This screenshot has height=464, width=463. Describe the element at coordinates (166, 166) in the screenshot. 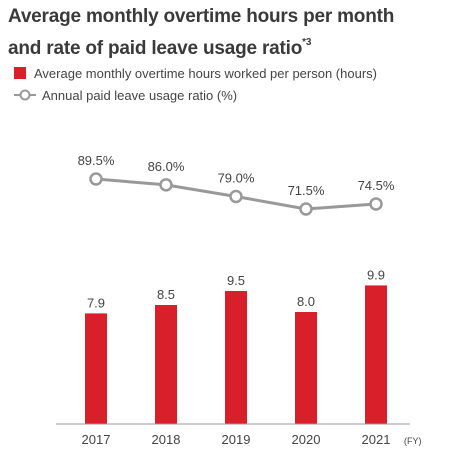

I see `line-value-label-2018: 86.0%` at that location.